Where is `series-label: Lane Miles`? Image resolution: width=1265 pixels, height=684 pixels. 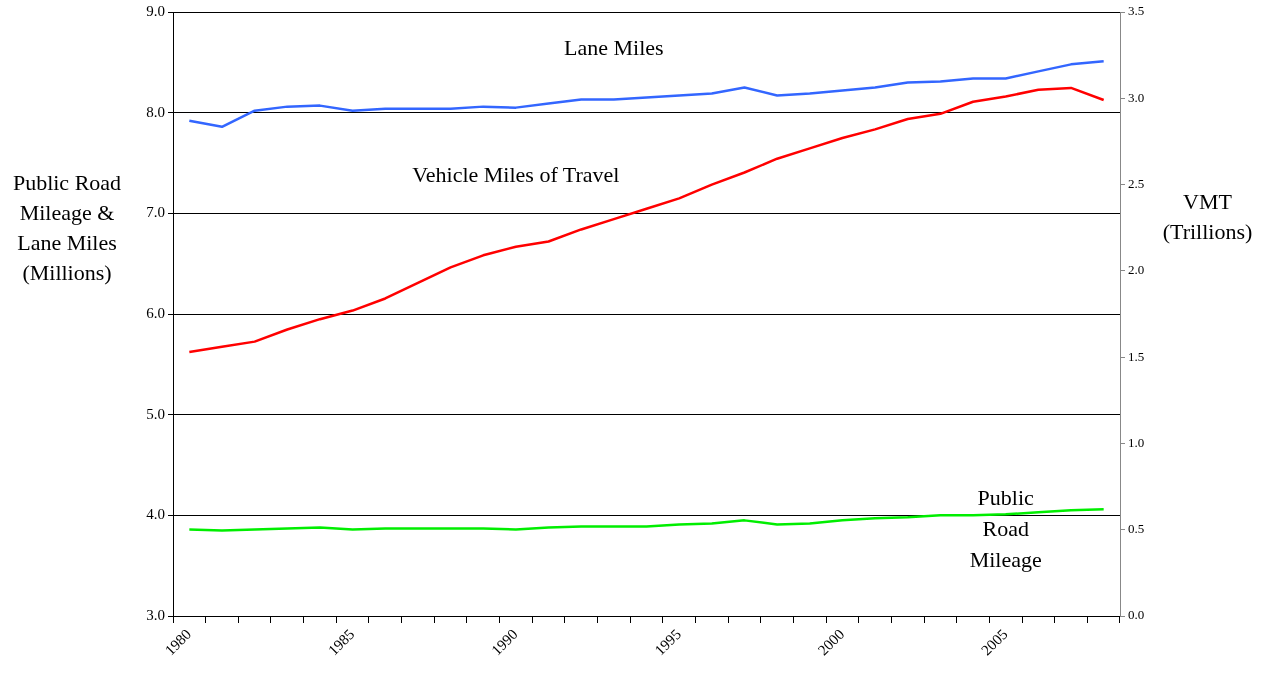
series-label: Lane Miles is located at coordinates (614, 48).